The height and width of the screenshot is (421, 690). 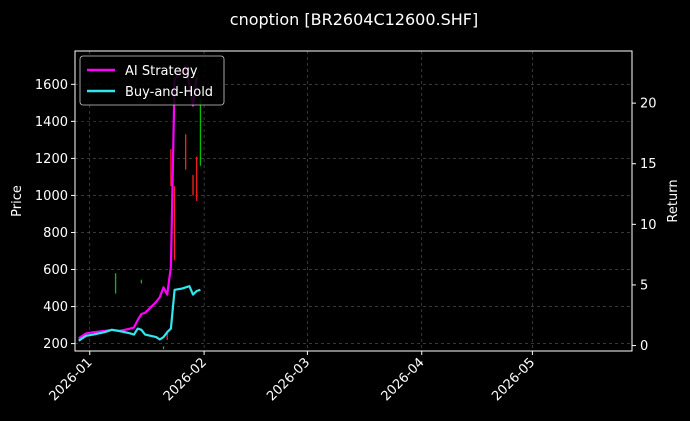 What do you see at coordinates (161, 71) in the screenshot?
I see `legend-label-ai-strategy: AI Strategy` at bounding box center [161, 71].